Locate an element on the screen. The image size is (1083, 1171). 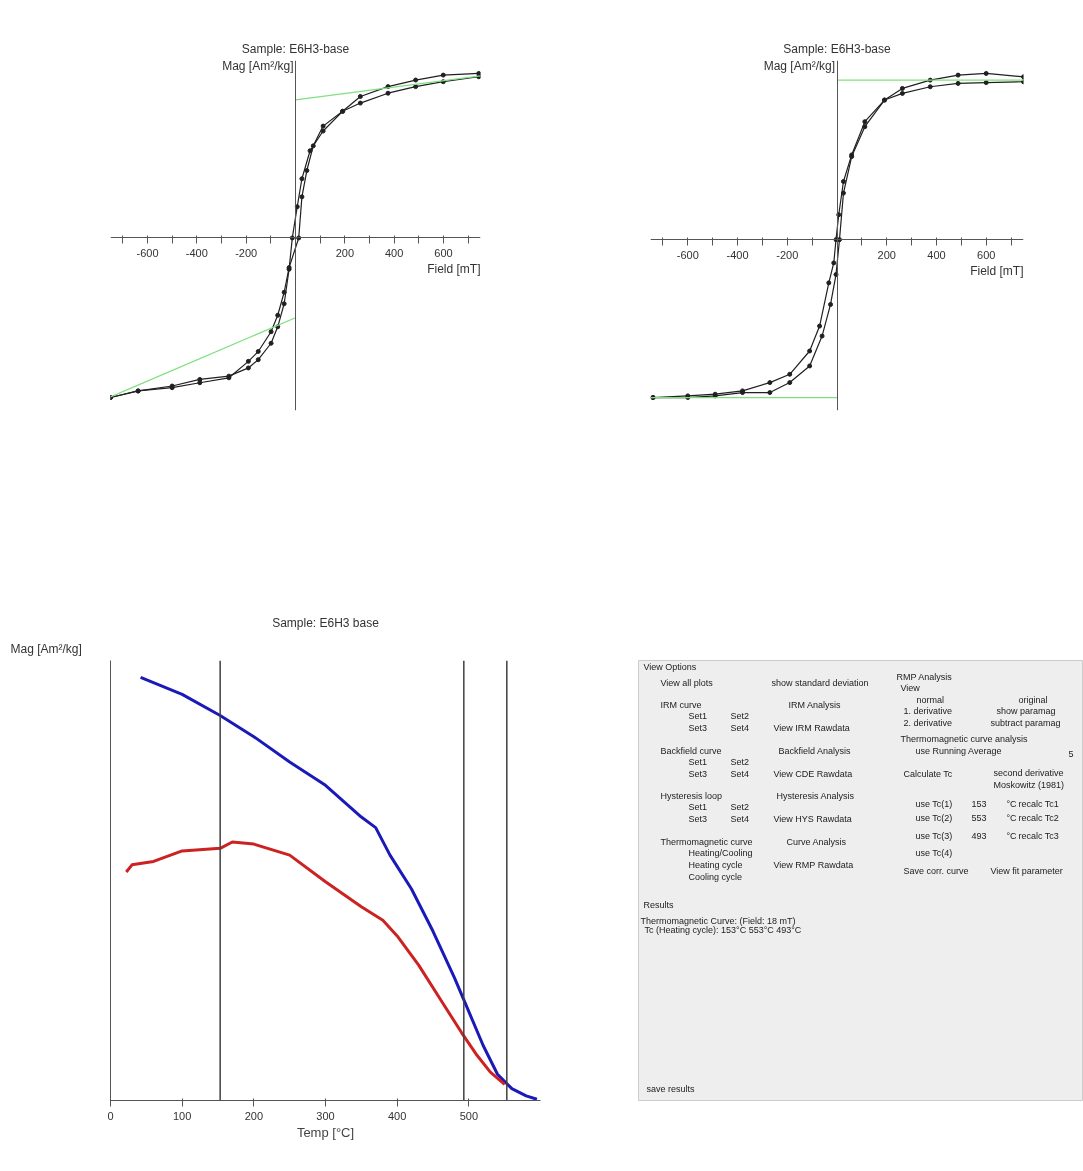
text: Backfield Analysis is located at coordinates (815, 750).